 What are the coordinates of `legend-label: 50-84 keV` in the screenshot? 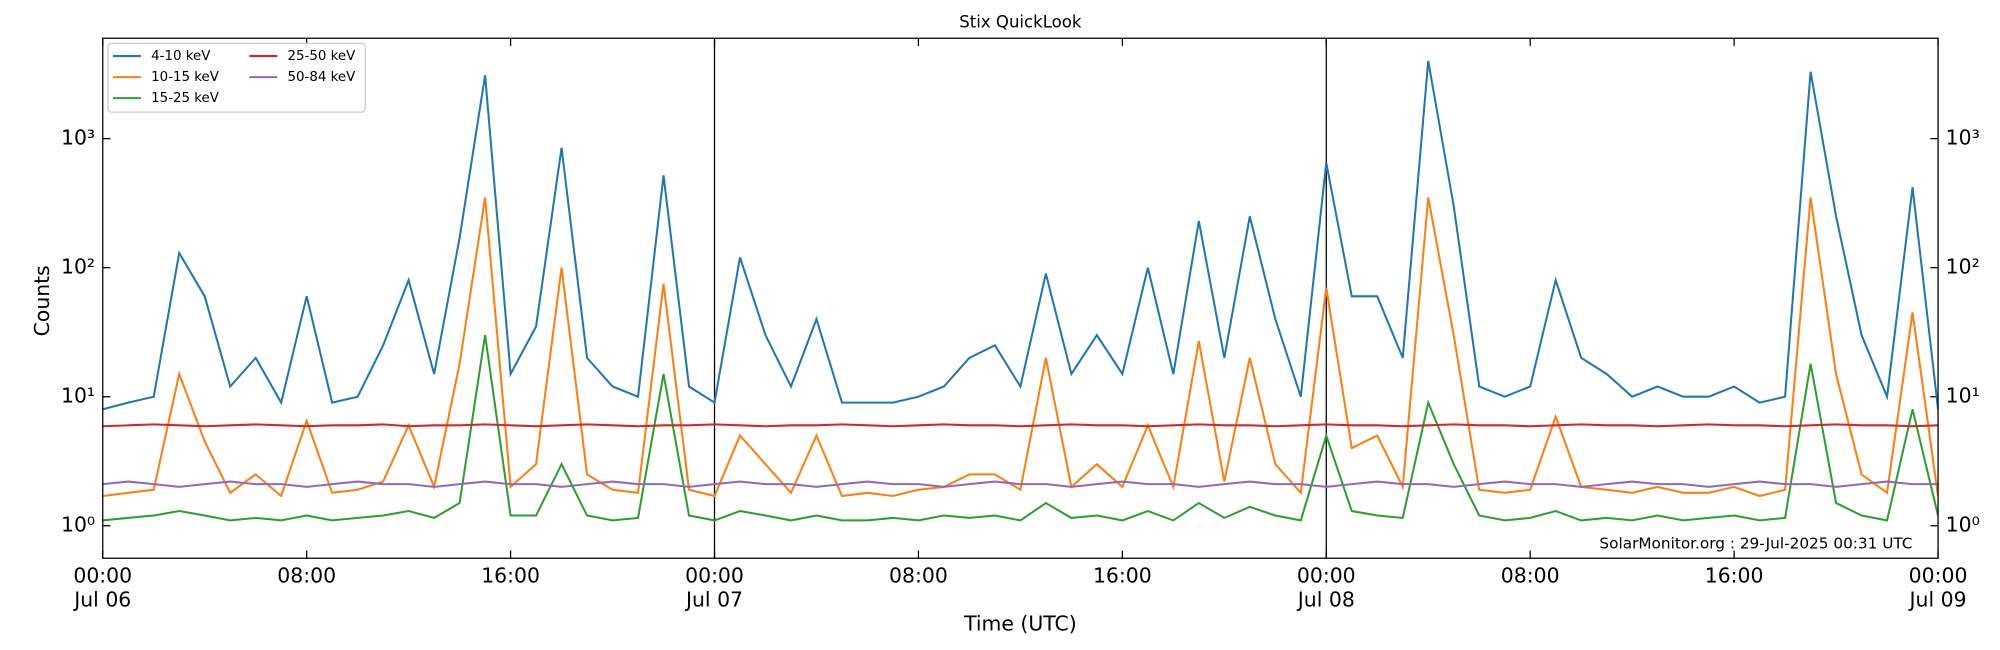 It's located at (322, 77).